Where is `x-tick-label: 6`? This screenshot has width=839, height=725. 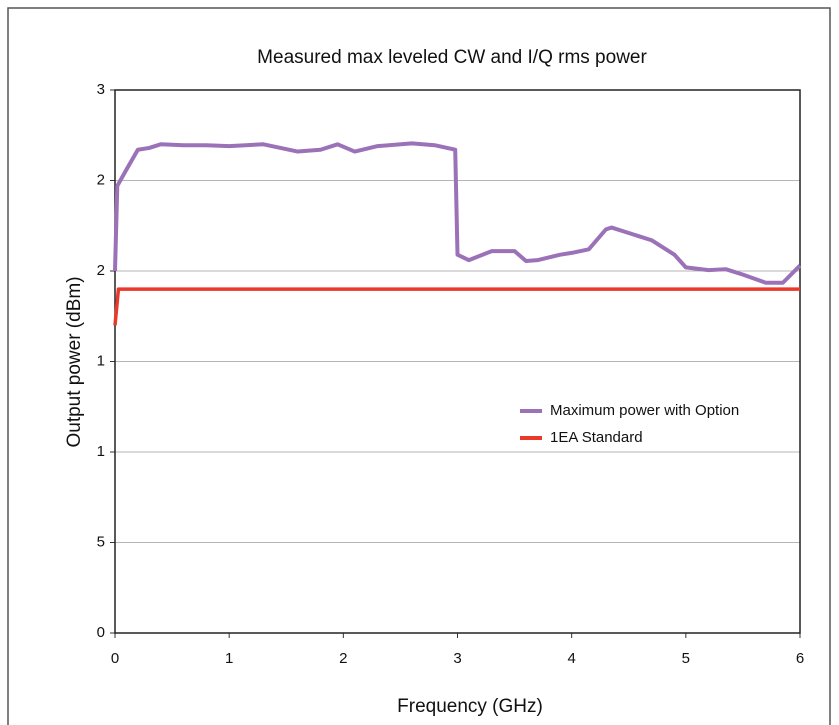
x-tick-label: 6 is located at coordinates (800, 658).